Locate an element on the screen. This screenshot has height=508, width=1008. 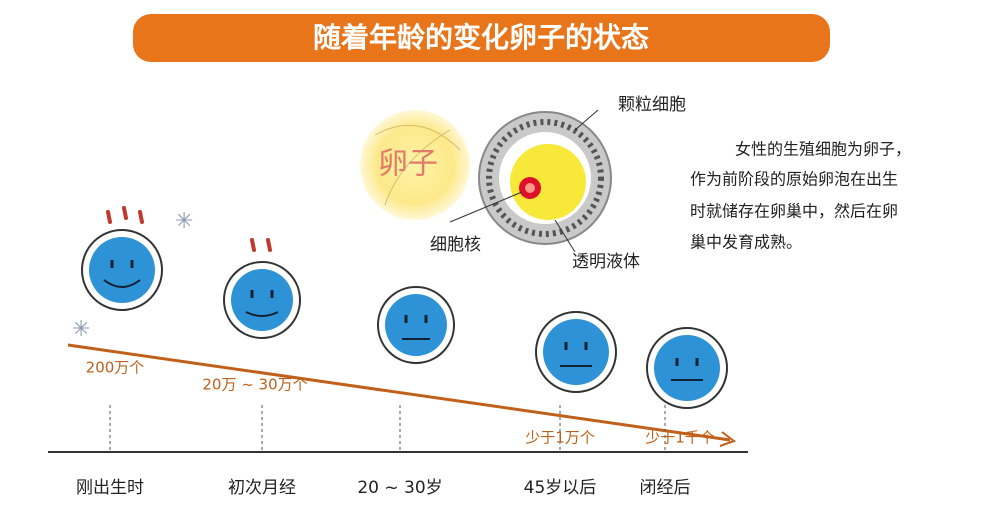
egg-count: 少于1千个 is located at coordinates (680, 438).